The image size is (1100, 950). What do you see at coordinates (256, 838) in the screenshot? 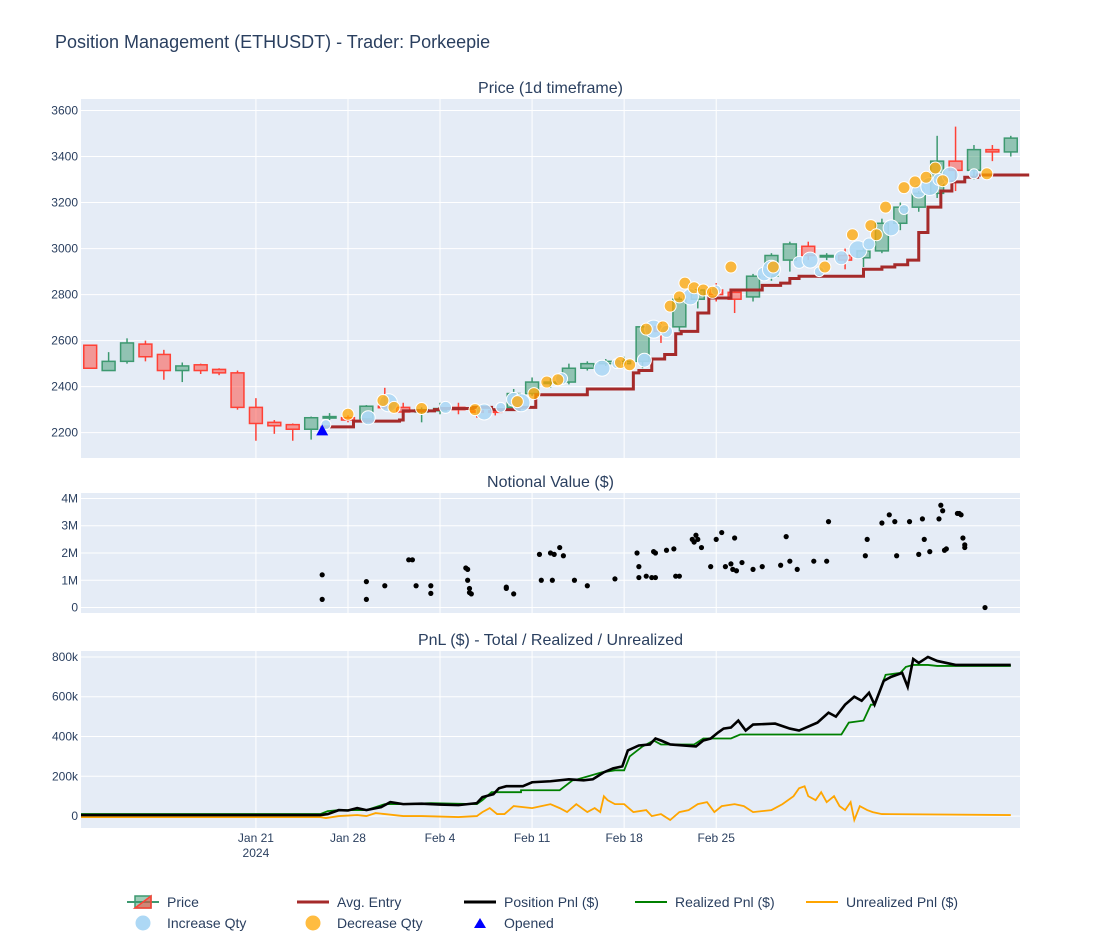
I see `x-tick-label: Jan 21` at bounding box center [256, 838].